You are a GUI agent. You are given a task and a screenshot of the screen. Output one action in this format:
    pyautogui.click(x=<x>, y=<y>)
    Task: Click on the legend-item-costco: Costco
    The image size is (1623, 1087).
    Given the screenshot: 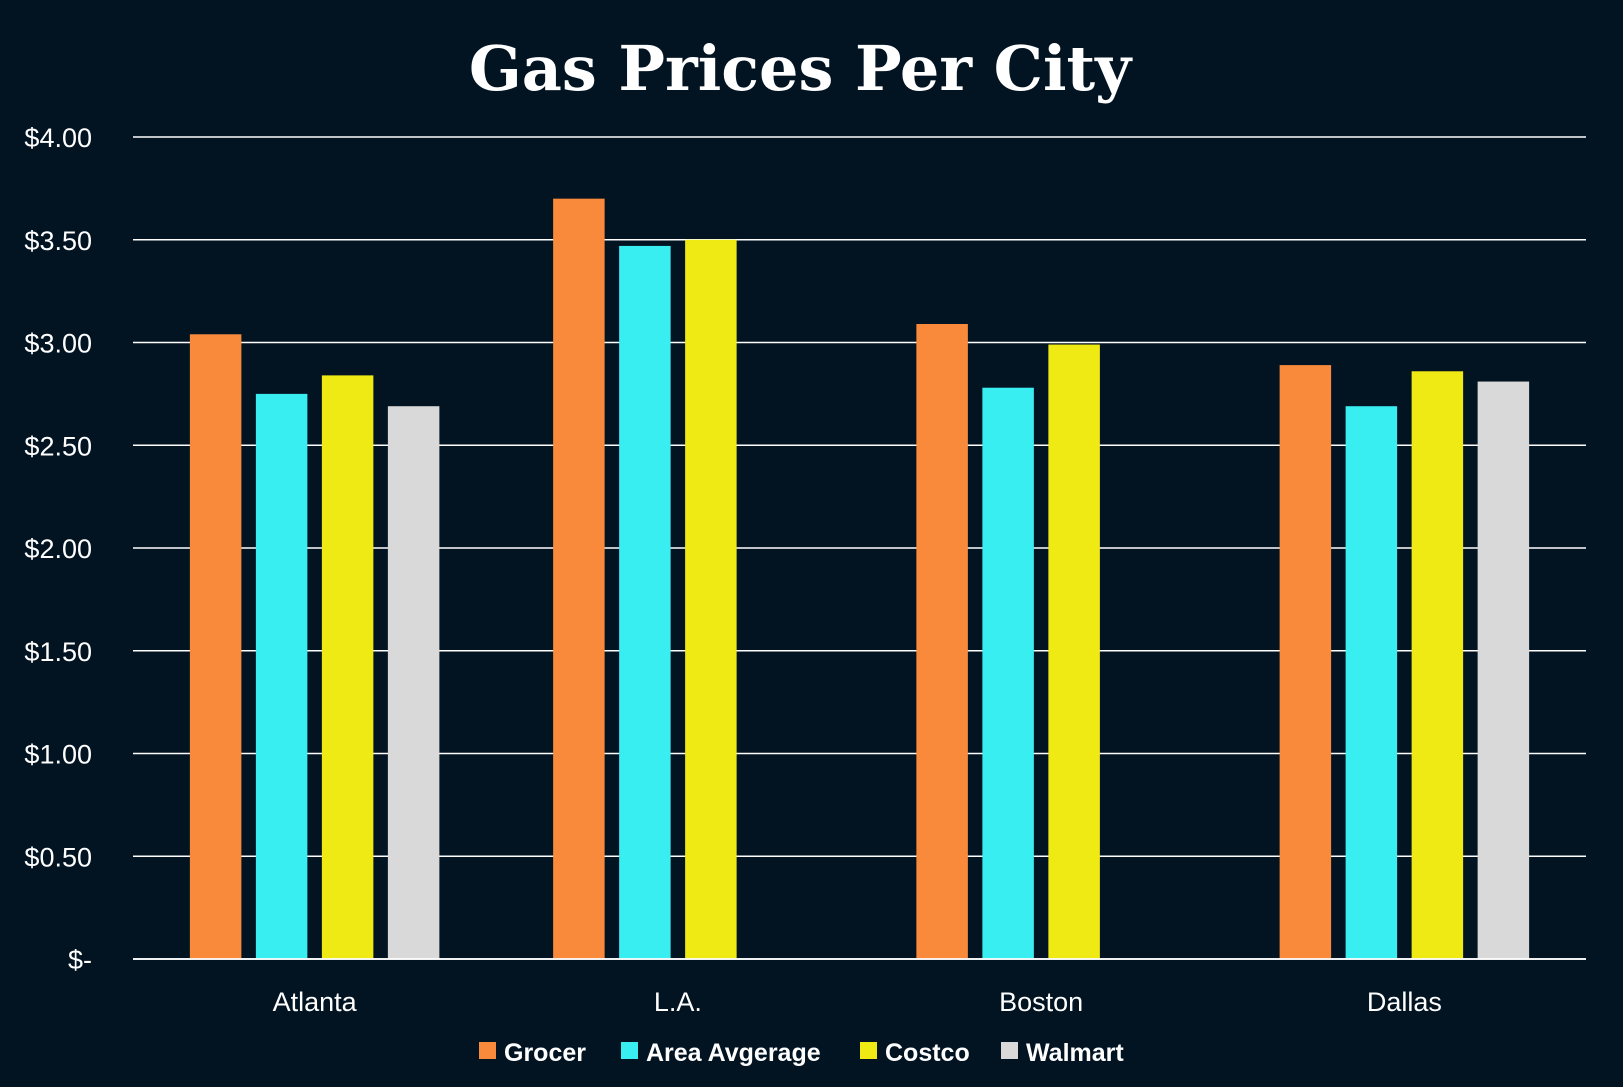 What is the action you would take?
    pyautogui.click(x=915, y=1053)
    